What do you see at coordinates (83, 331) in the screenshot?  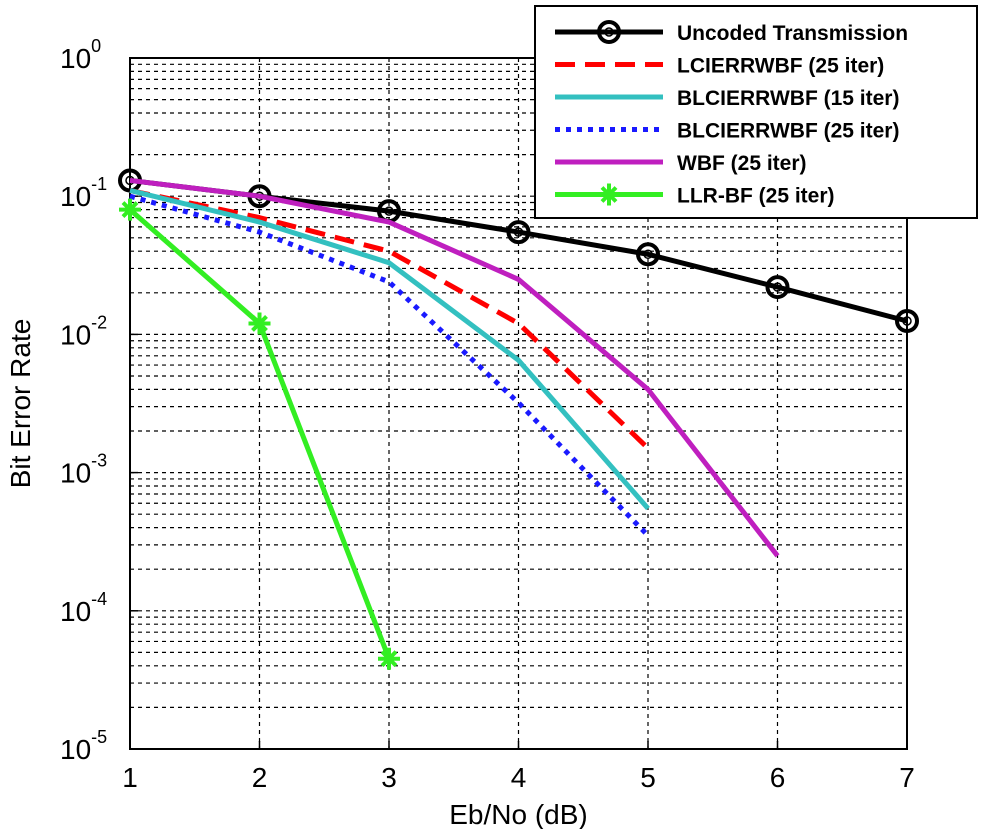 I see `y-tick-label: 10⁻²` at bounding box center [83, 331].